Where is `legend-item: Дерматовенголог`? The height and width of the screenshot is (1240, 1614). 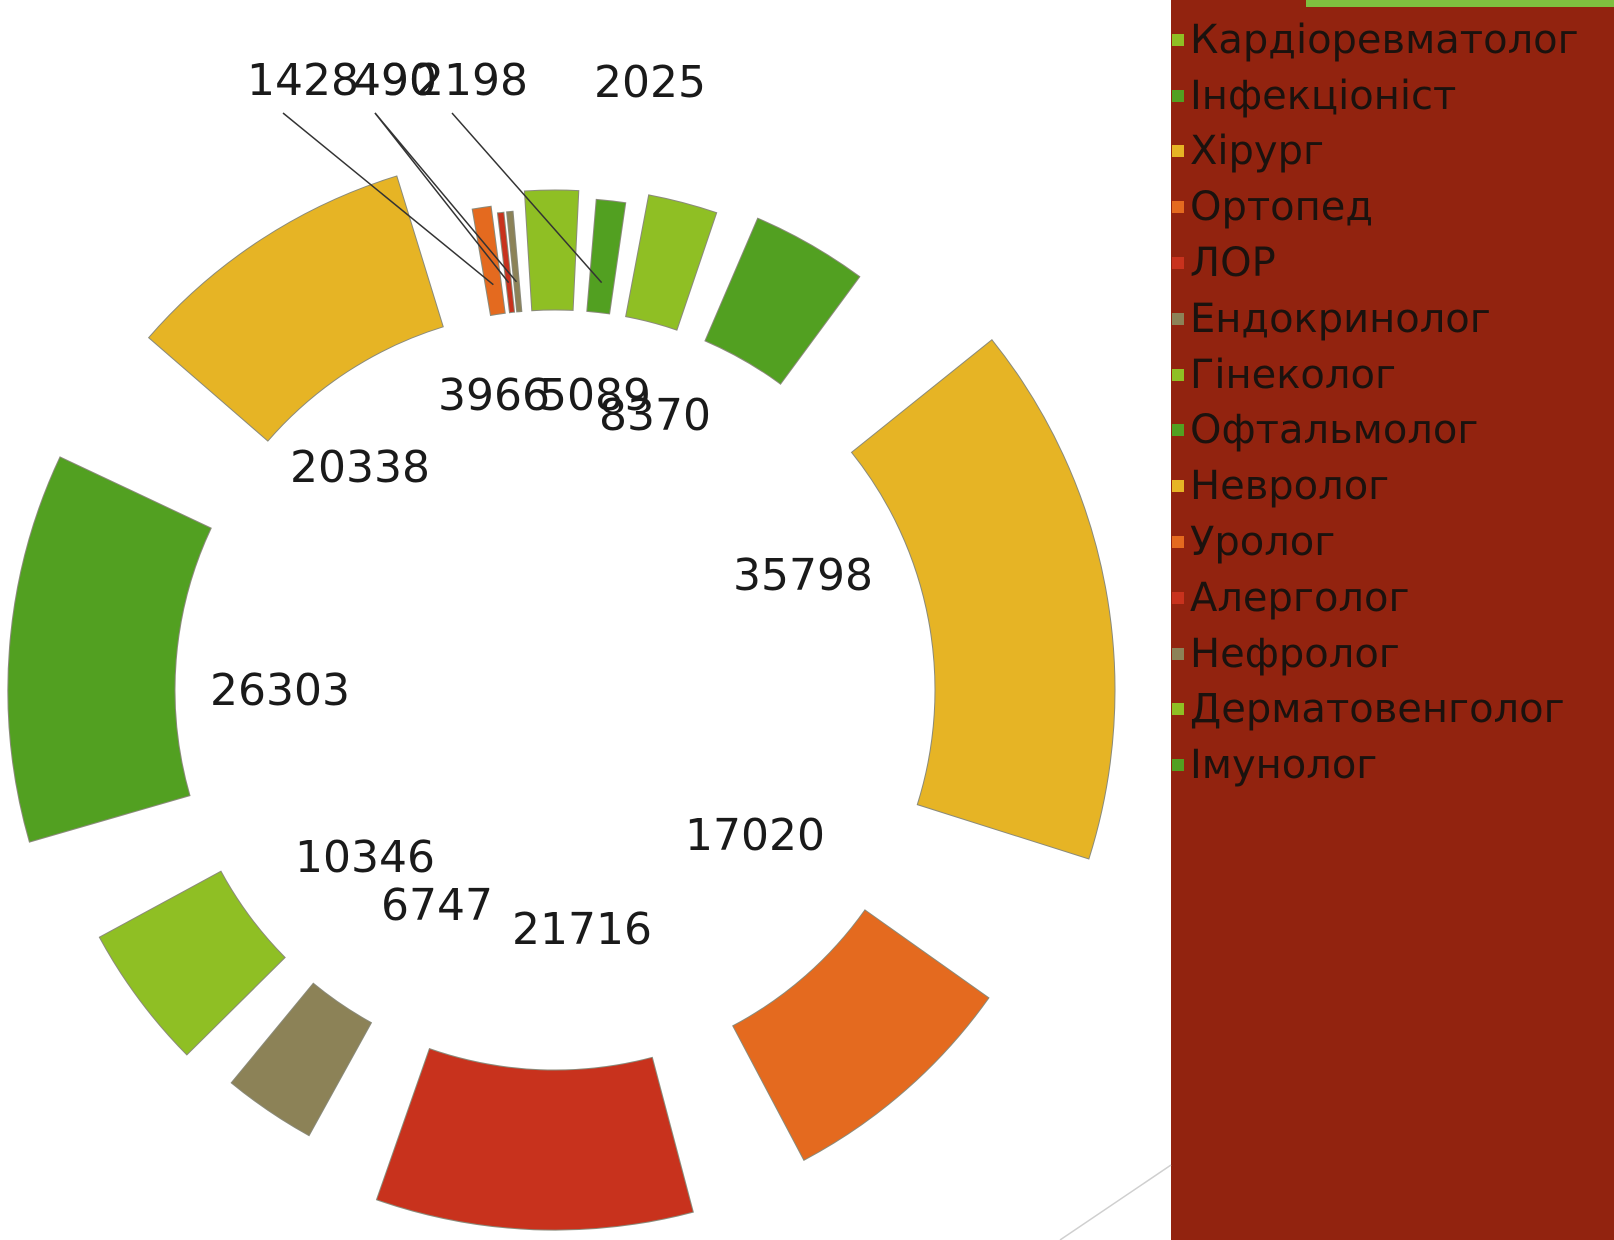
legend-item: Дерматовенголог is located at coordinates (1375, 710).